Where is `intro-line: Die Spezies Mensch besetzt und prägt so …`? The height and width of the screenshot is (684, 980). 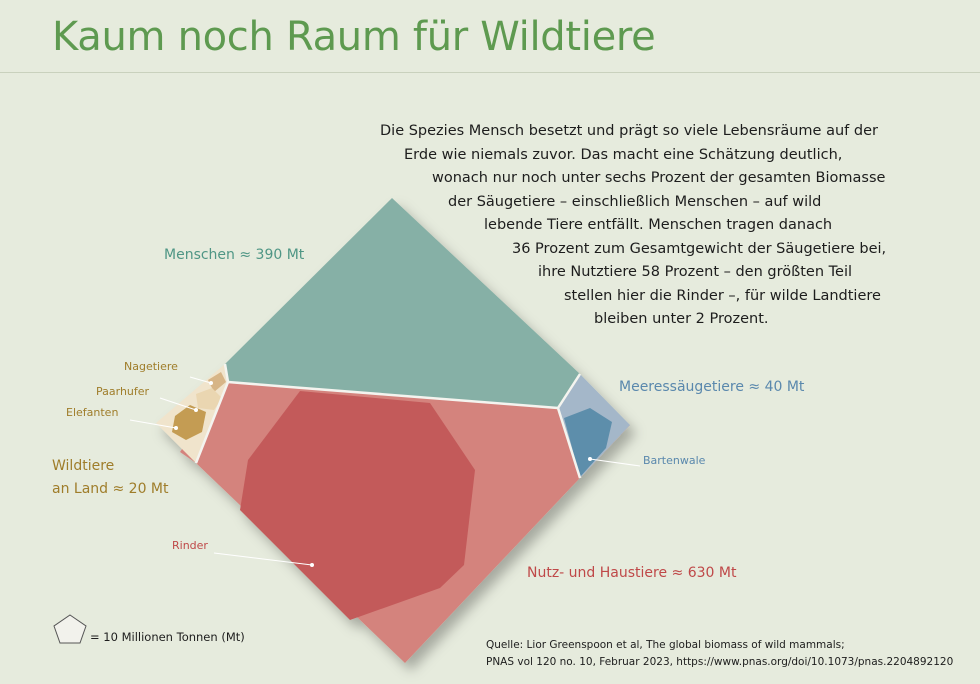
intro-line: Die Spezies Mensch besetzt und prägt so … is located at coordinates (629, 131).